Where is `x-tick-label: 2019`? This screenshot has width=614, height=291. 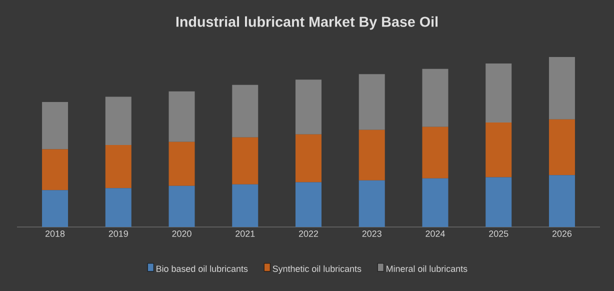 x-tick-label: 2019 is located at coordinates (118, 233).